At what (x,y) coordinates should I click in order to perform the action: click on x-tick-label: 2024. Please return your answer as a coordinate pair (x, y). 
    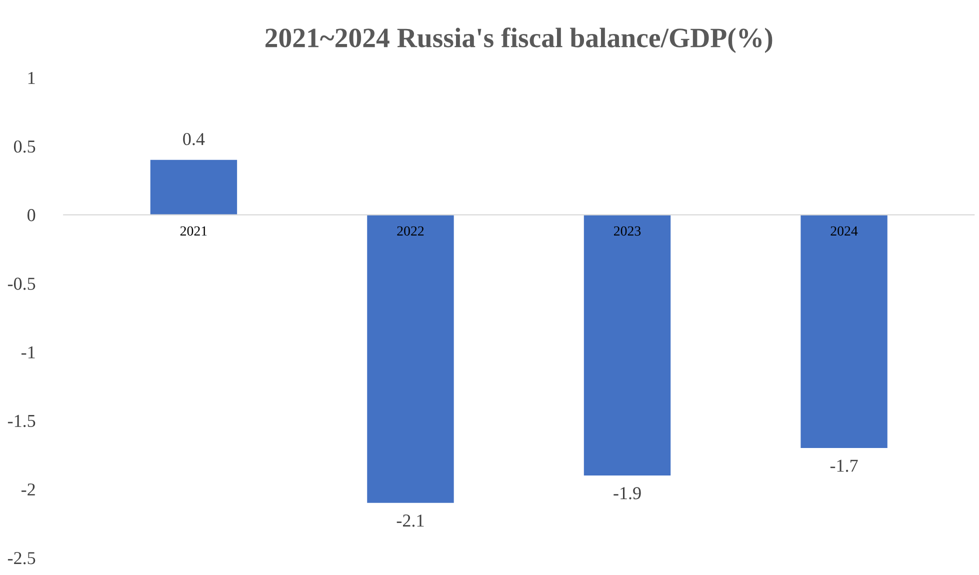
    Looking at the image, I should click on (844, 231).